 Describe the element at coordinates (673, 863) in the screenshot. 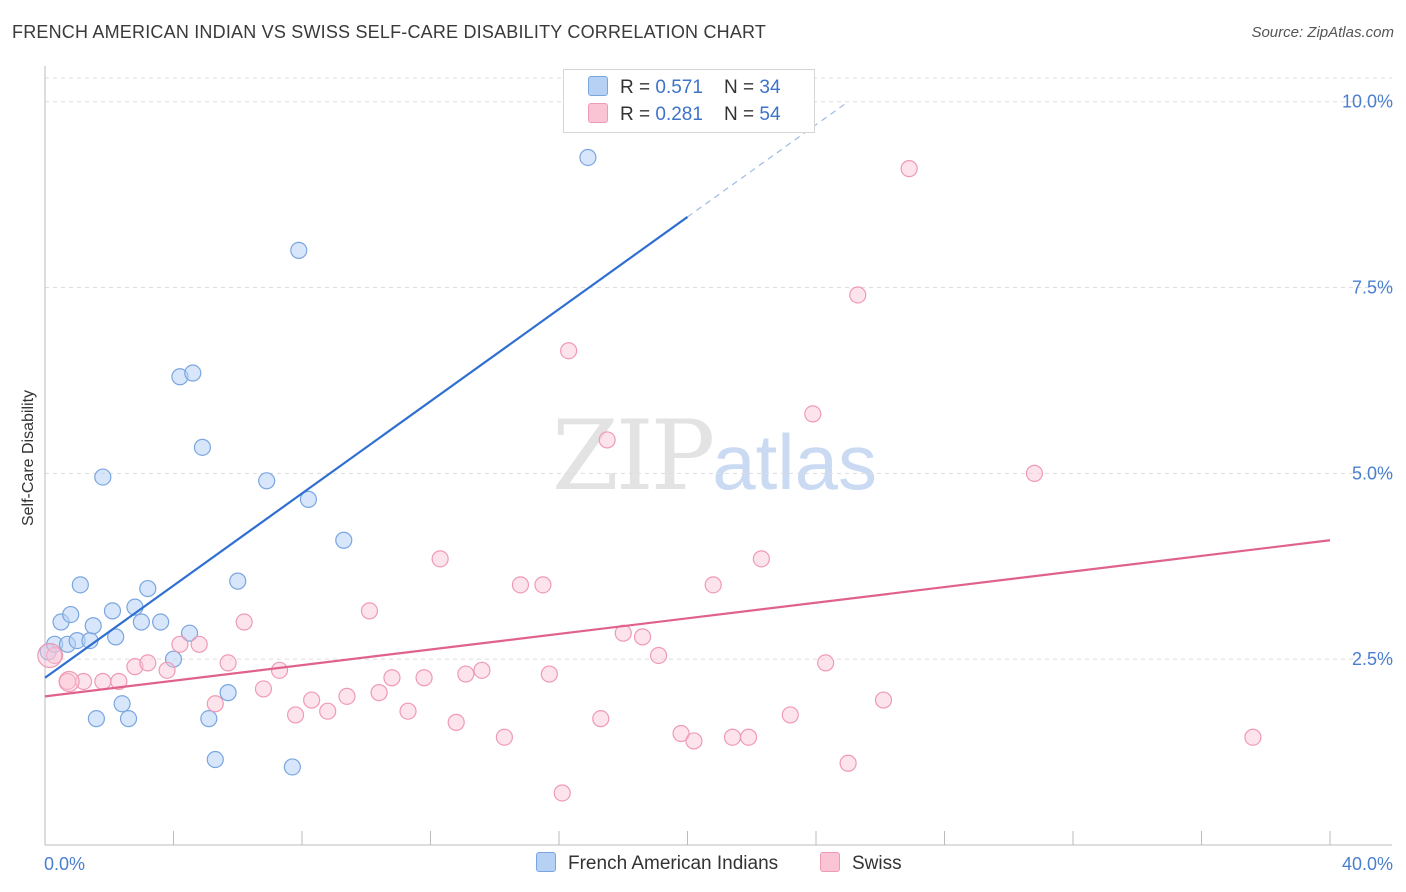

I see `bottom-legend-label: French American Indians` at that location.